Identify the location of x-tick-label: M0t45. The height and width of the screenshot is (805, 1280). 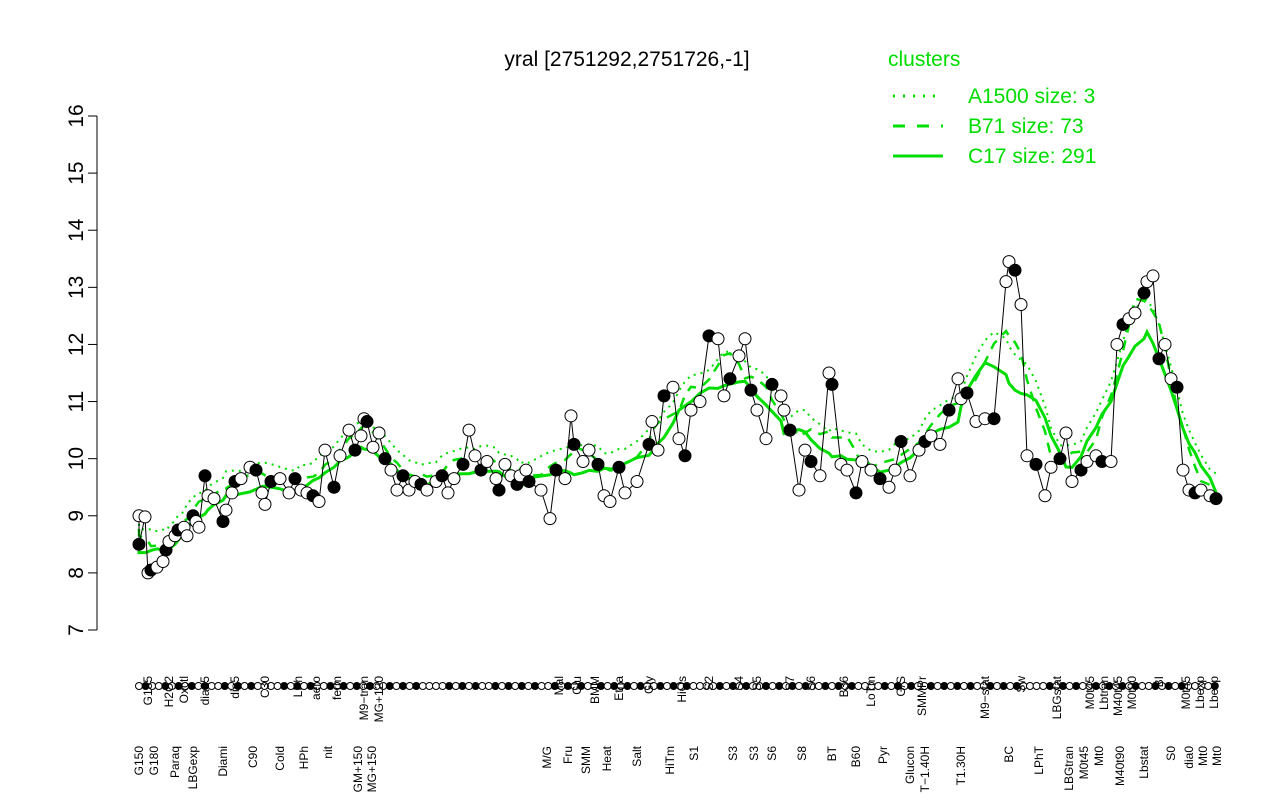
(1186, 693).